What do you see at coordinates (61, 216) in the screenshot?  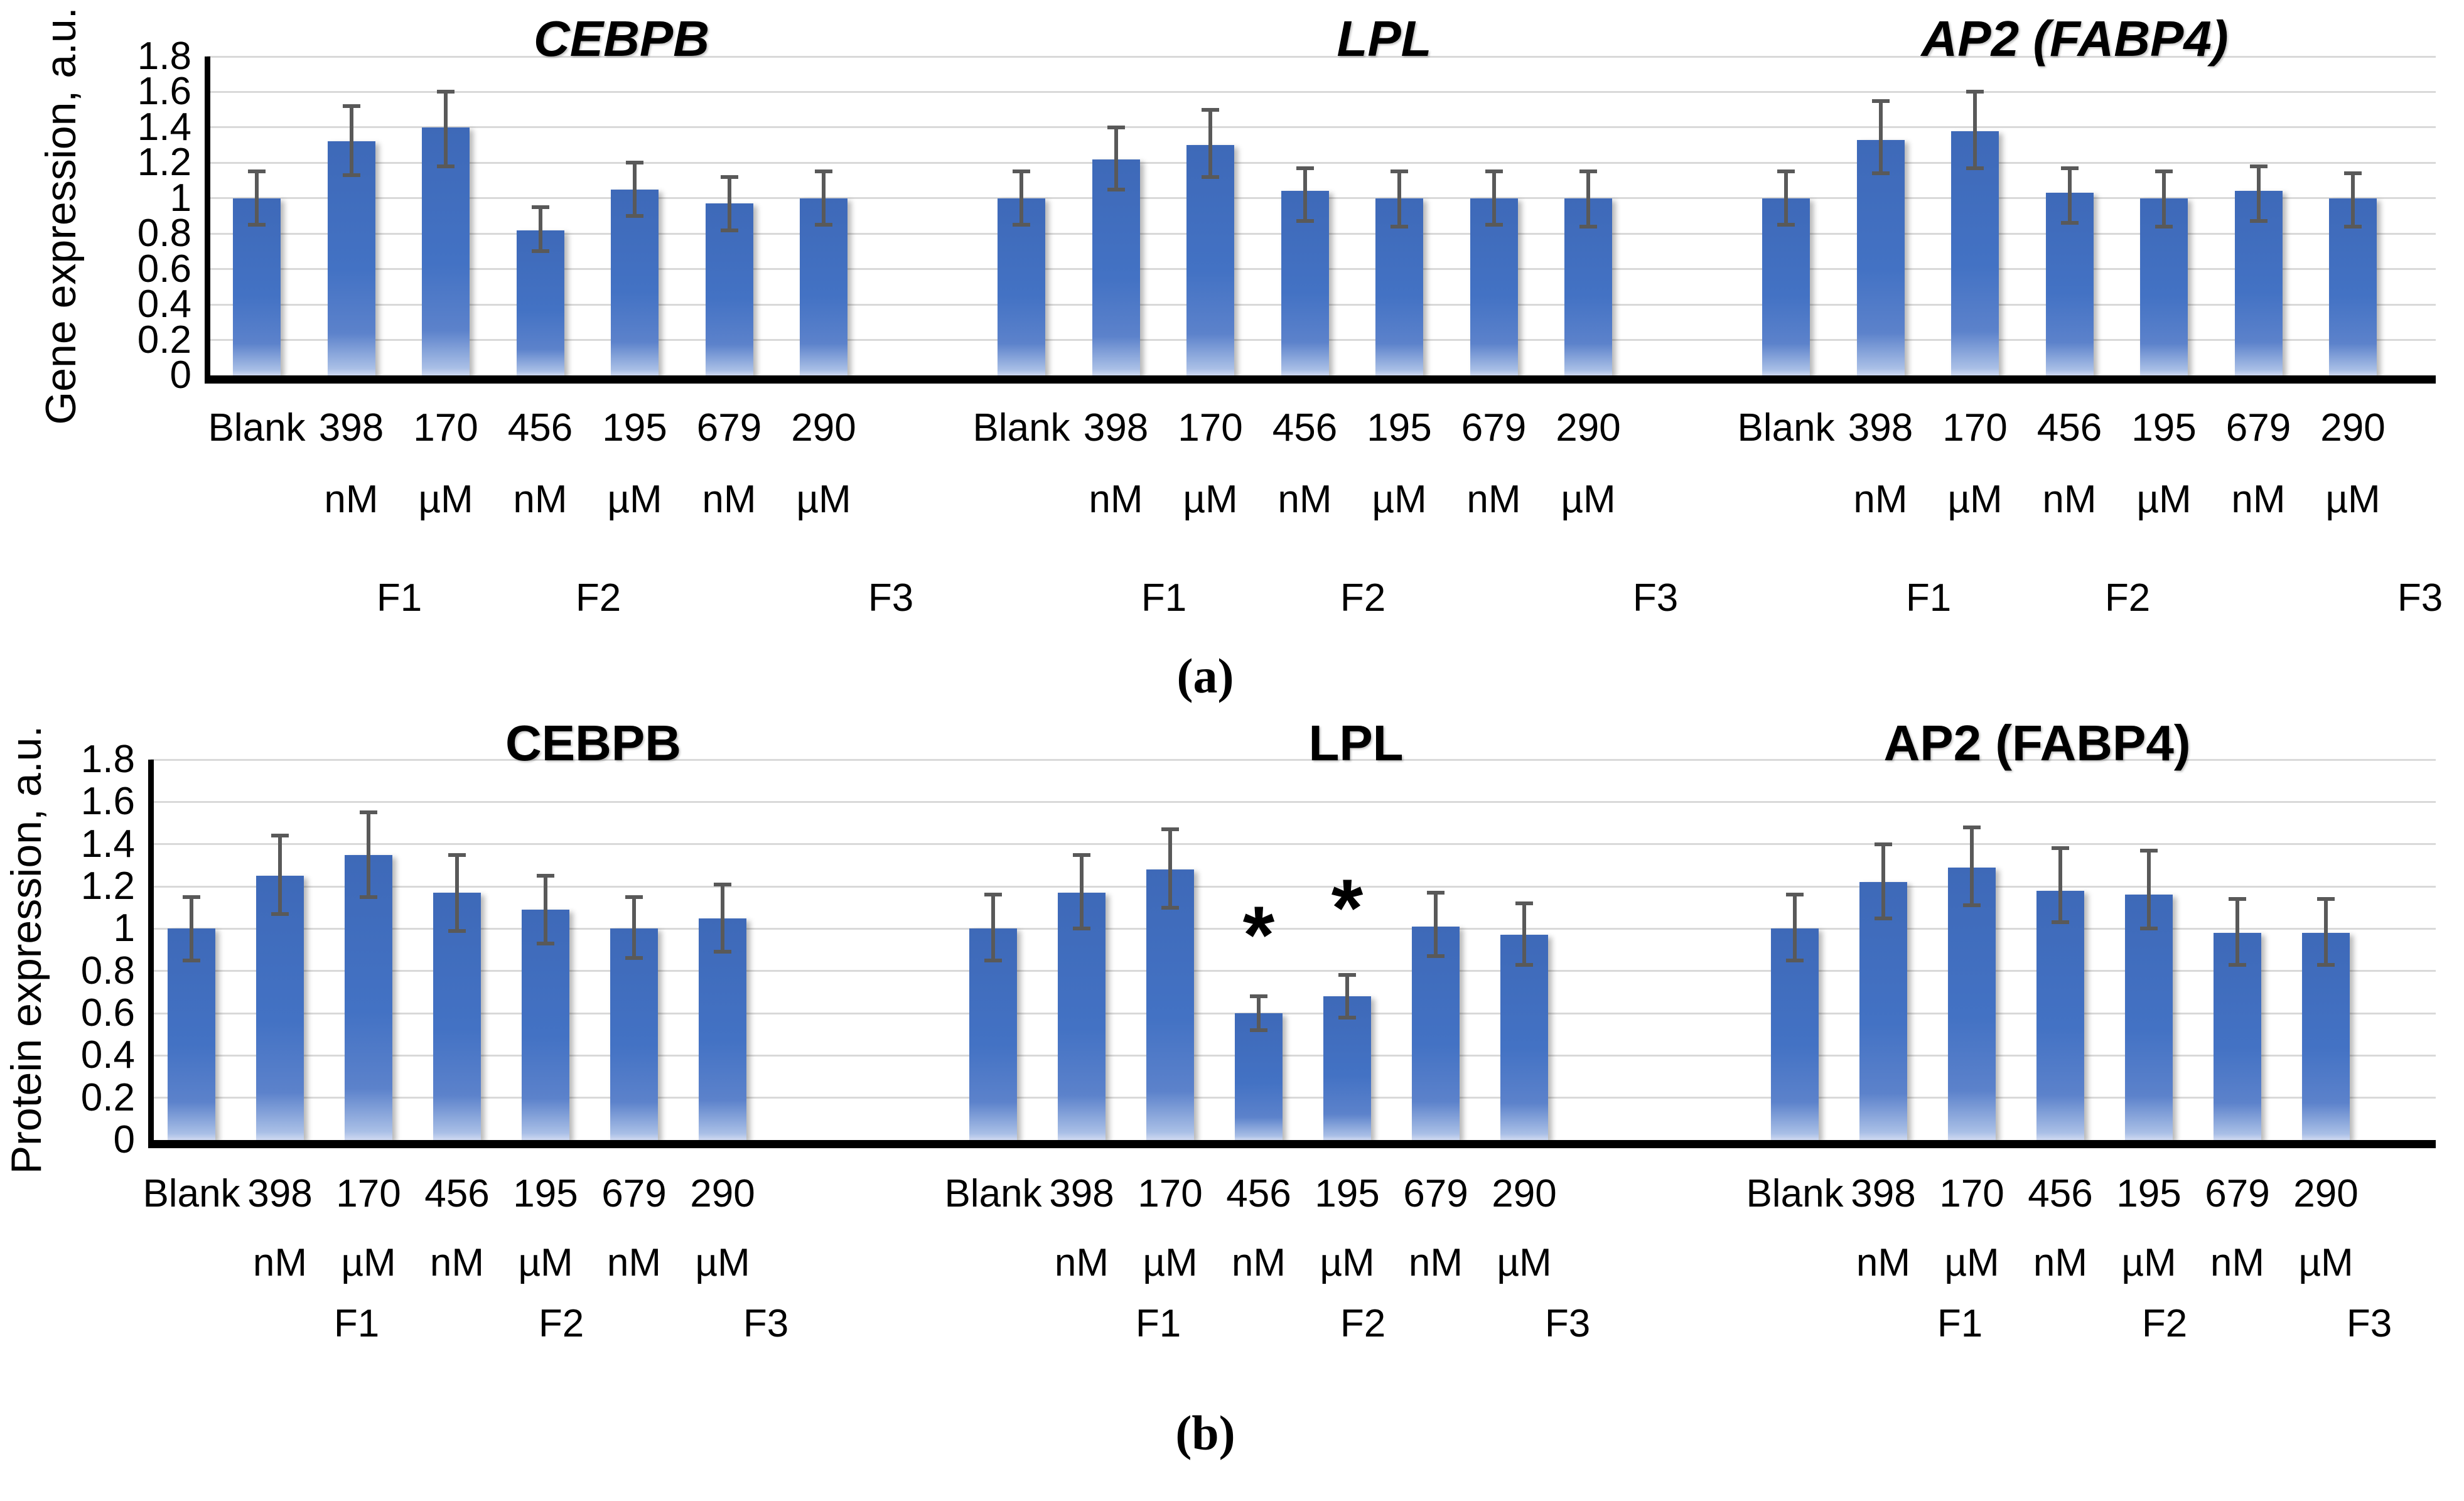 I see `y-axis-title-gene-expression: Gene expression, a.u.` at bounding box center [61, 216].